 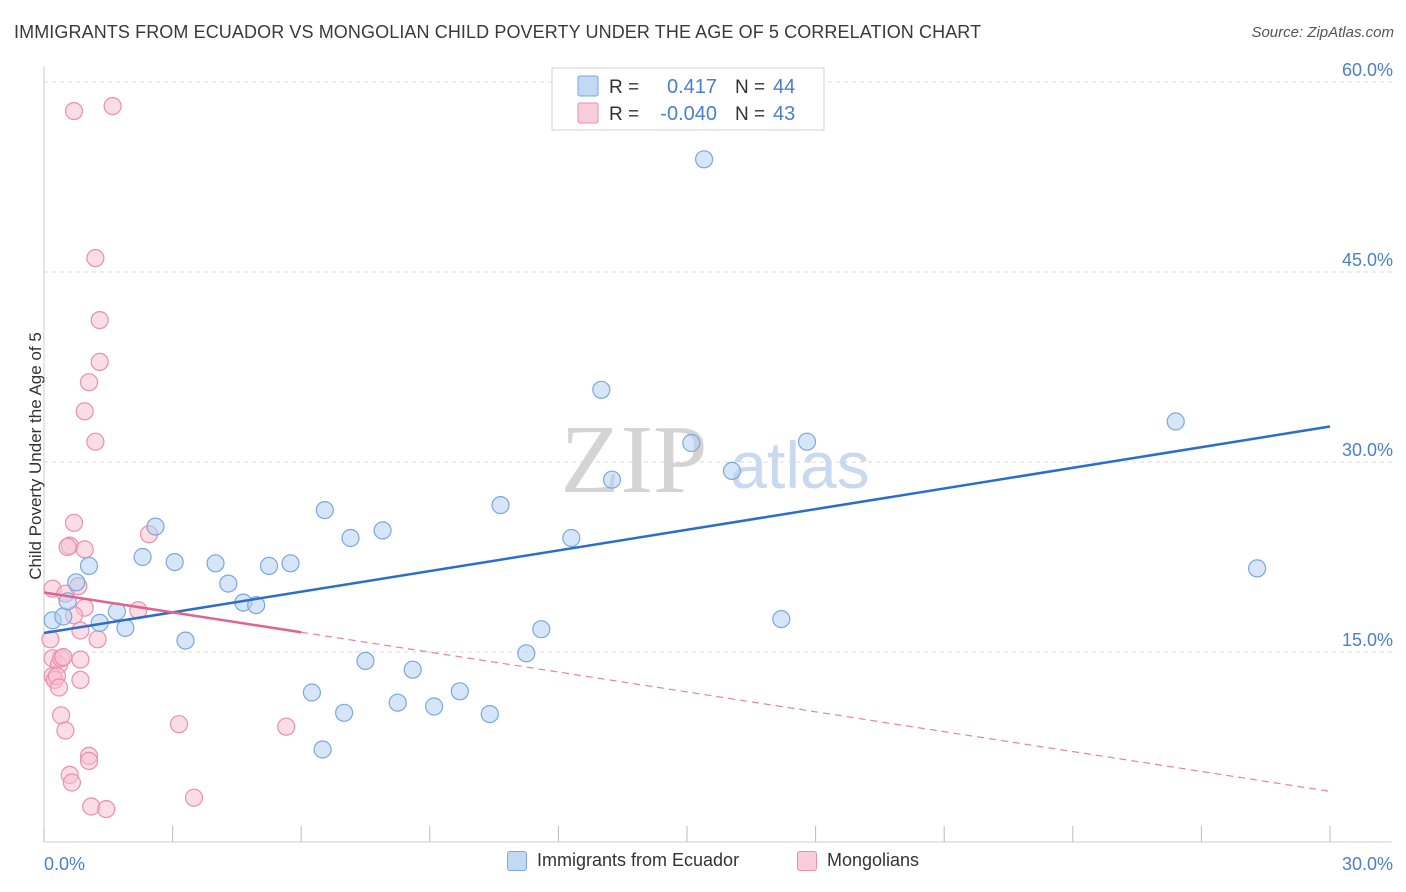 What do you see at coordinates (807, 860) in the screenshot?
I see `legend-swatch-pink` at bounding box center [807, 860].